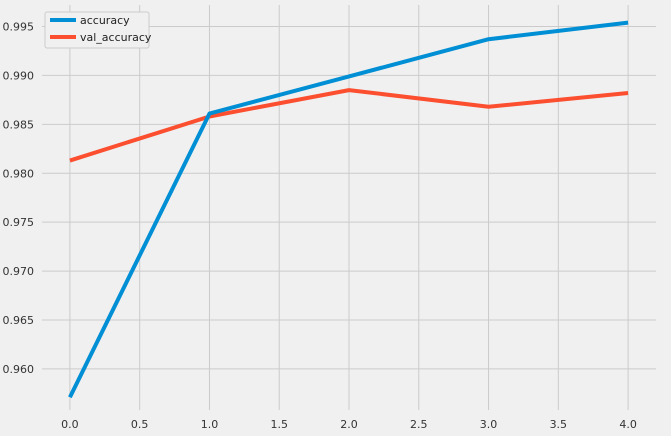 This screenshot has width=671, height=436. I want to click on x-tick-label: 4.0, so click(628, 424).